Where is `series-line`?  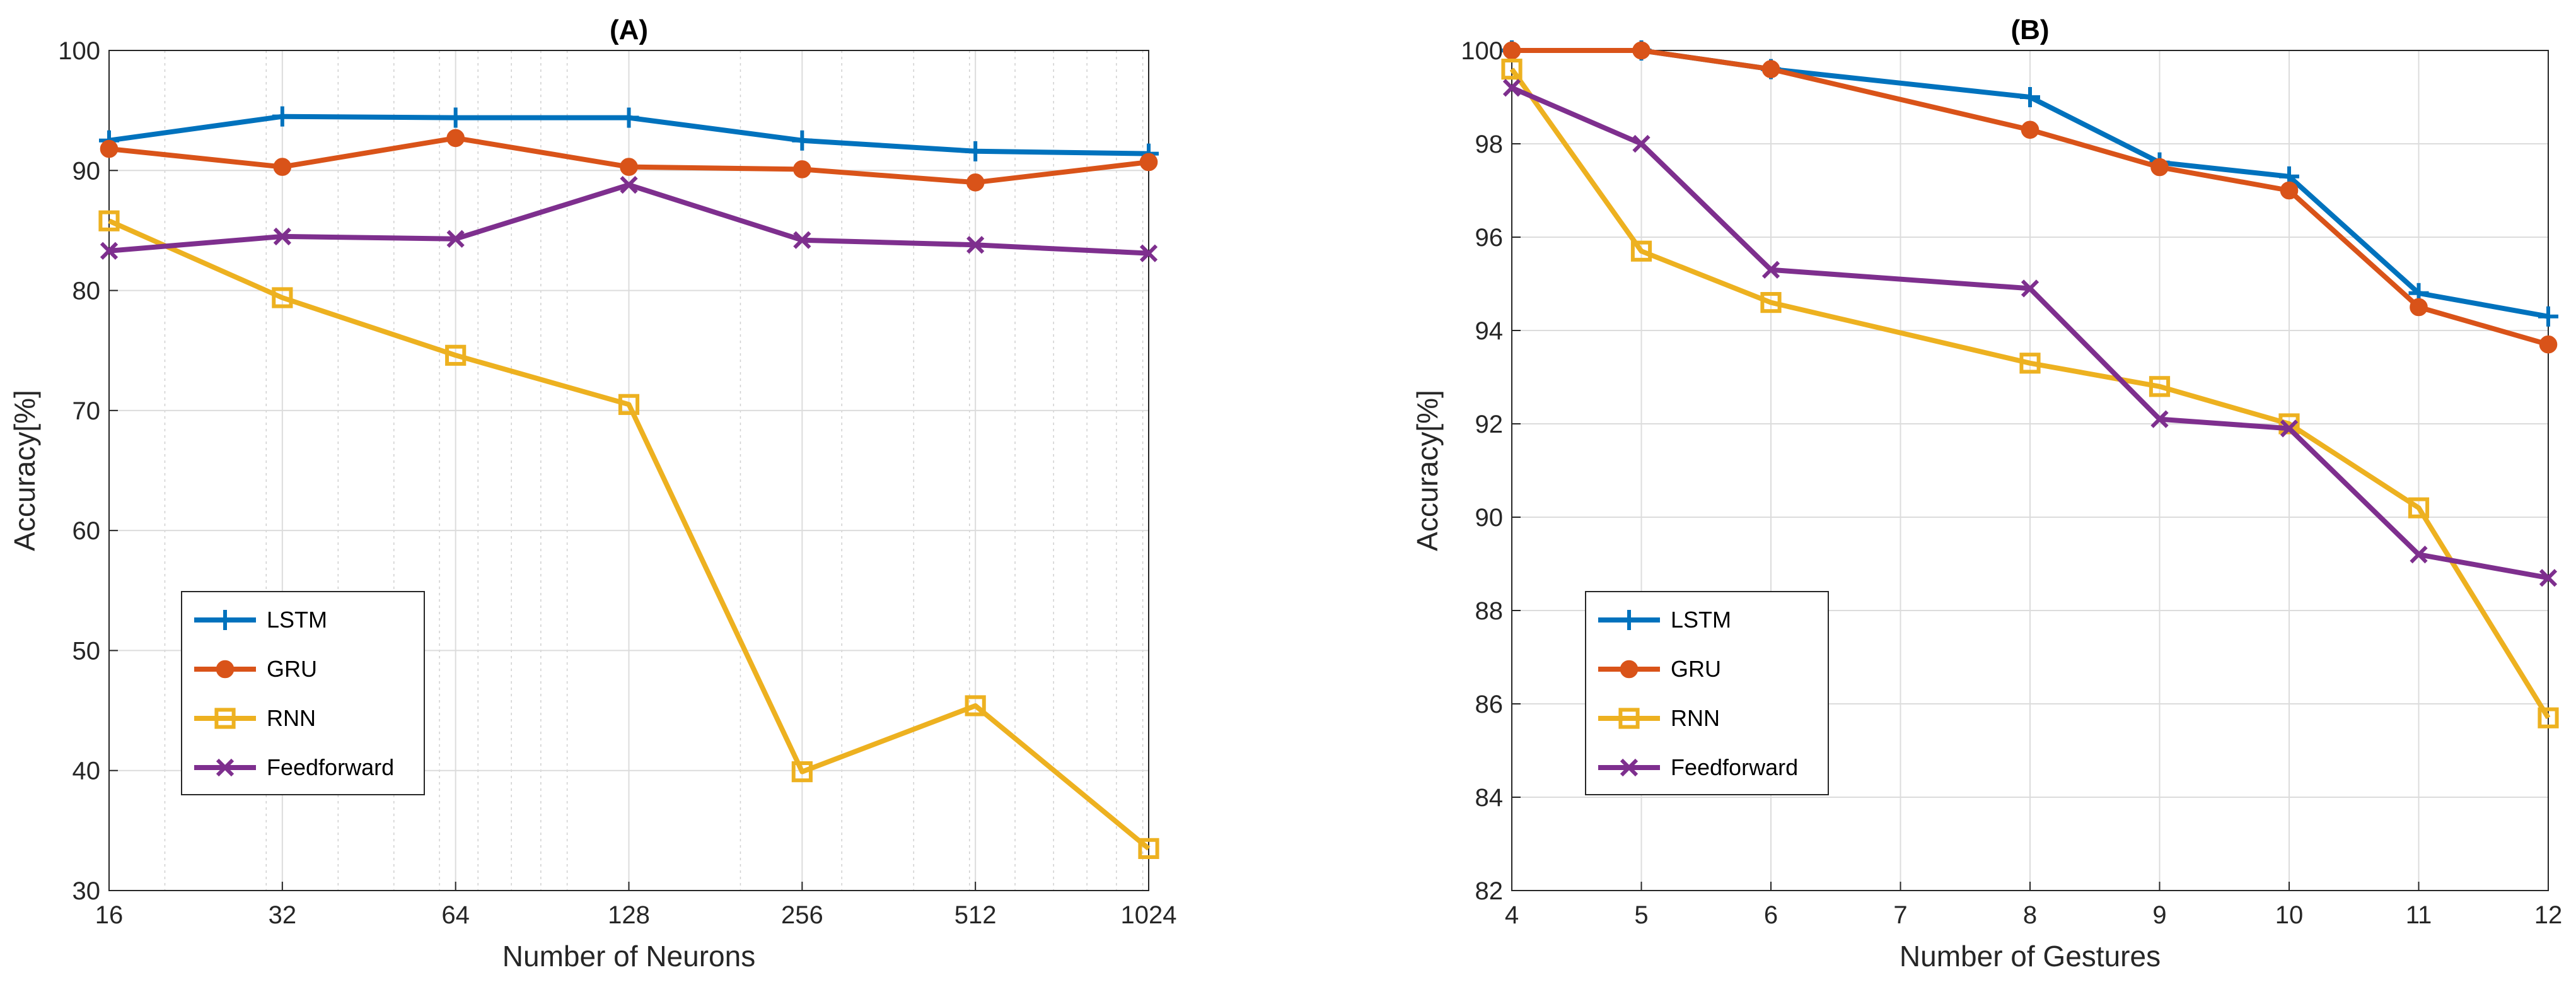
series-line is located at coordinates (2031, 198).